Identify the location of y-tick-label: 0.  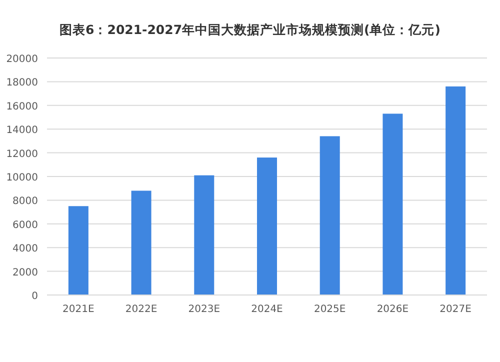
(35, 296).